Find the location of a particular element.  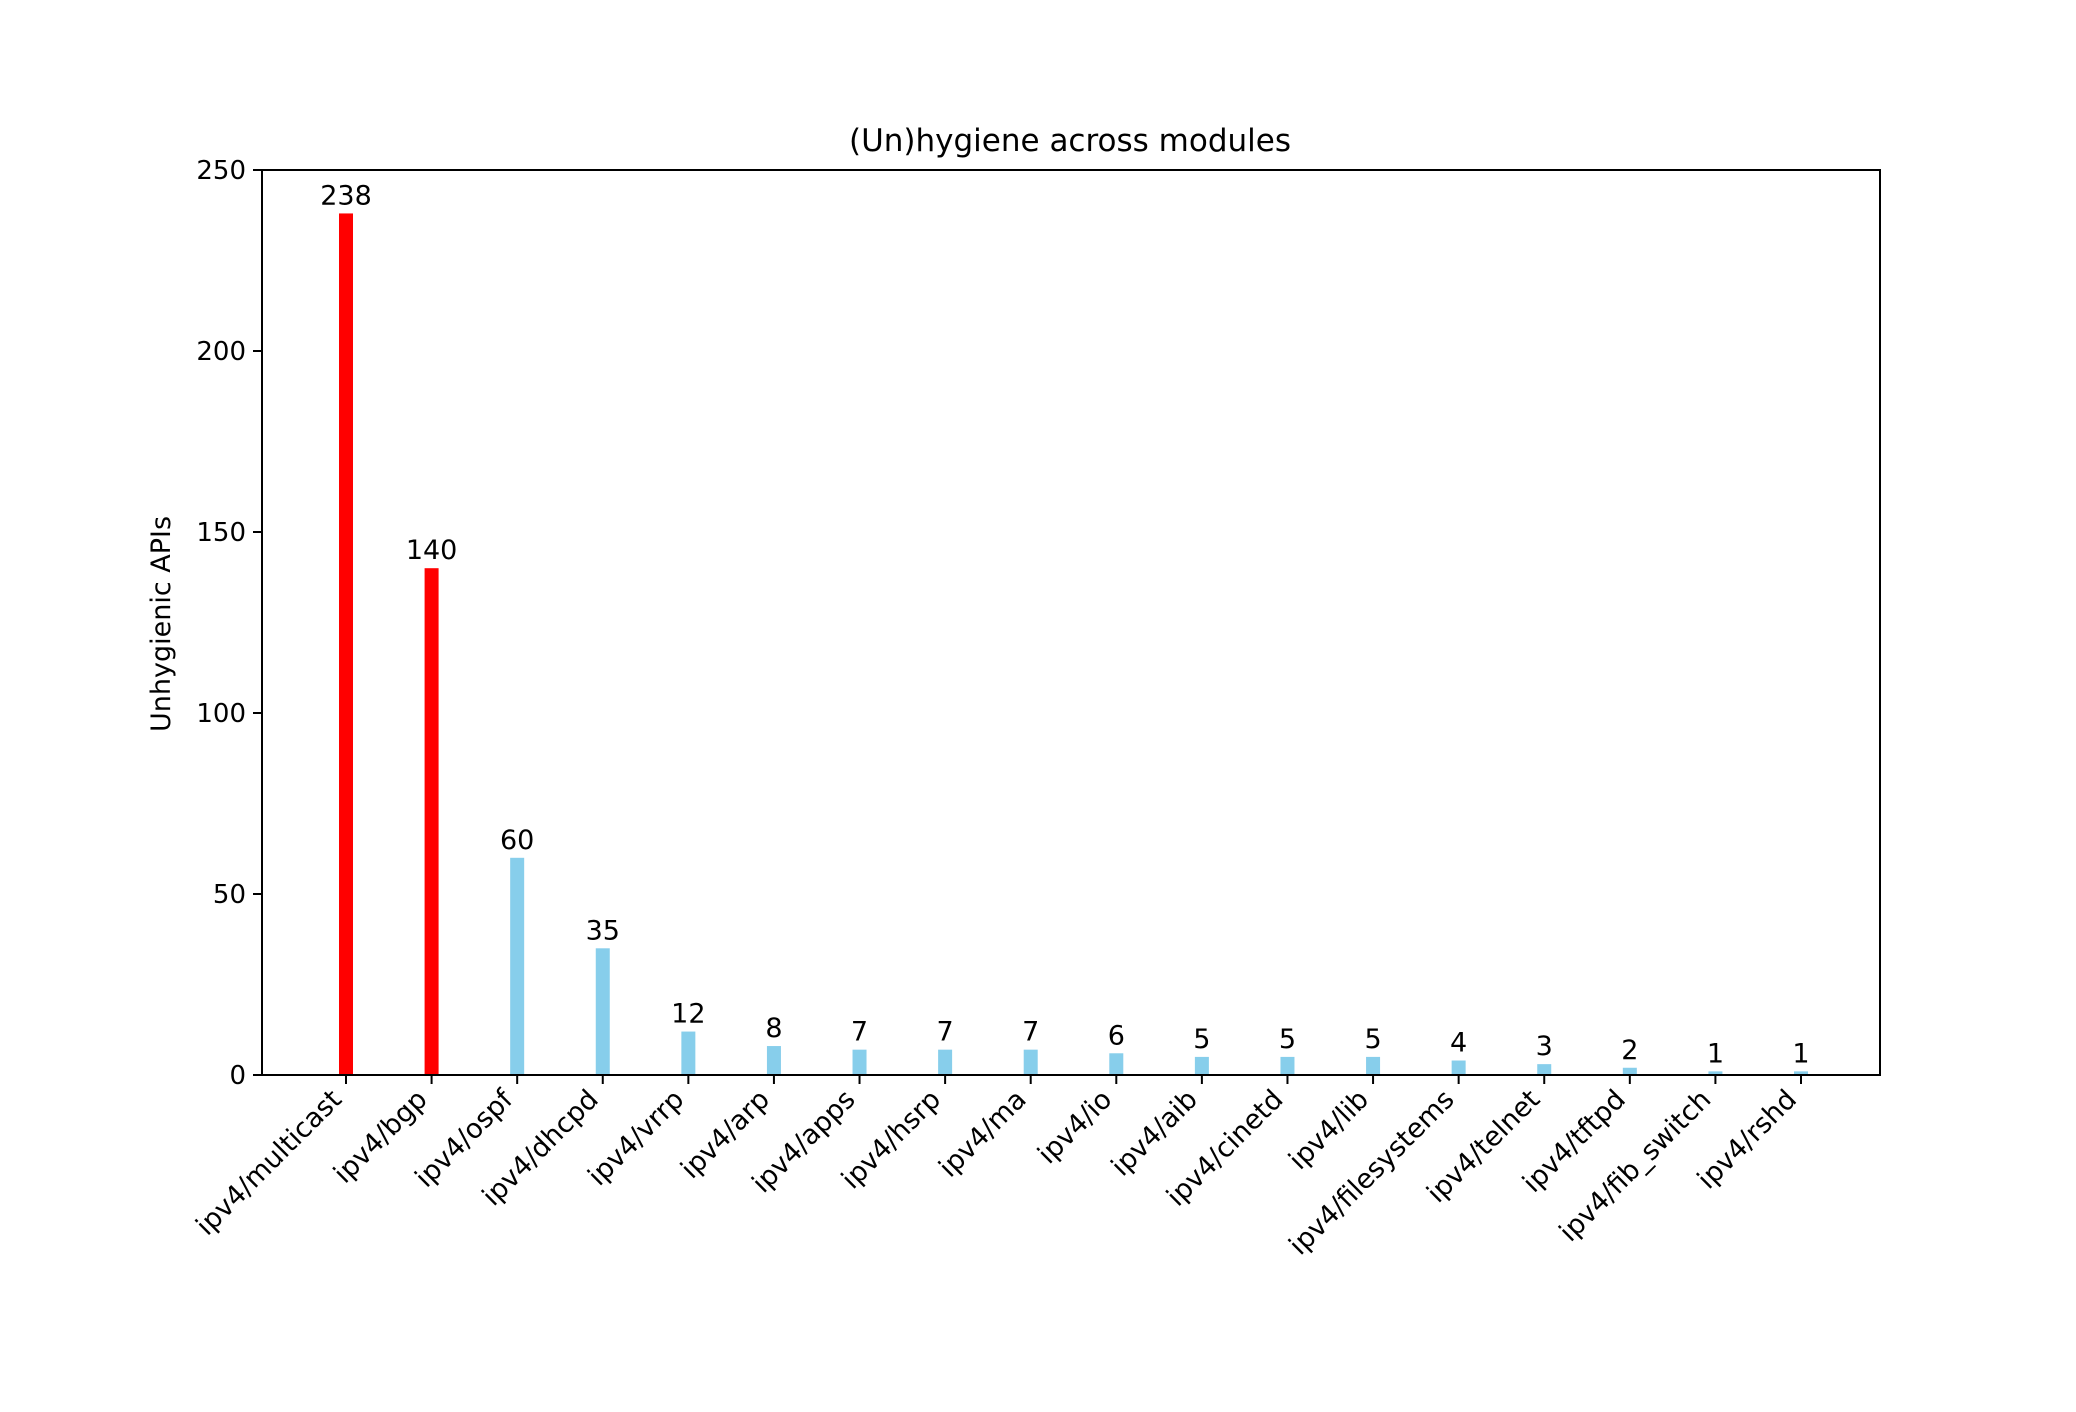

bar-ipv4-bgp is located at coordinates (431, 821).